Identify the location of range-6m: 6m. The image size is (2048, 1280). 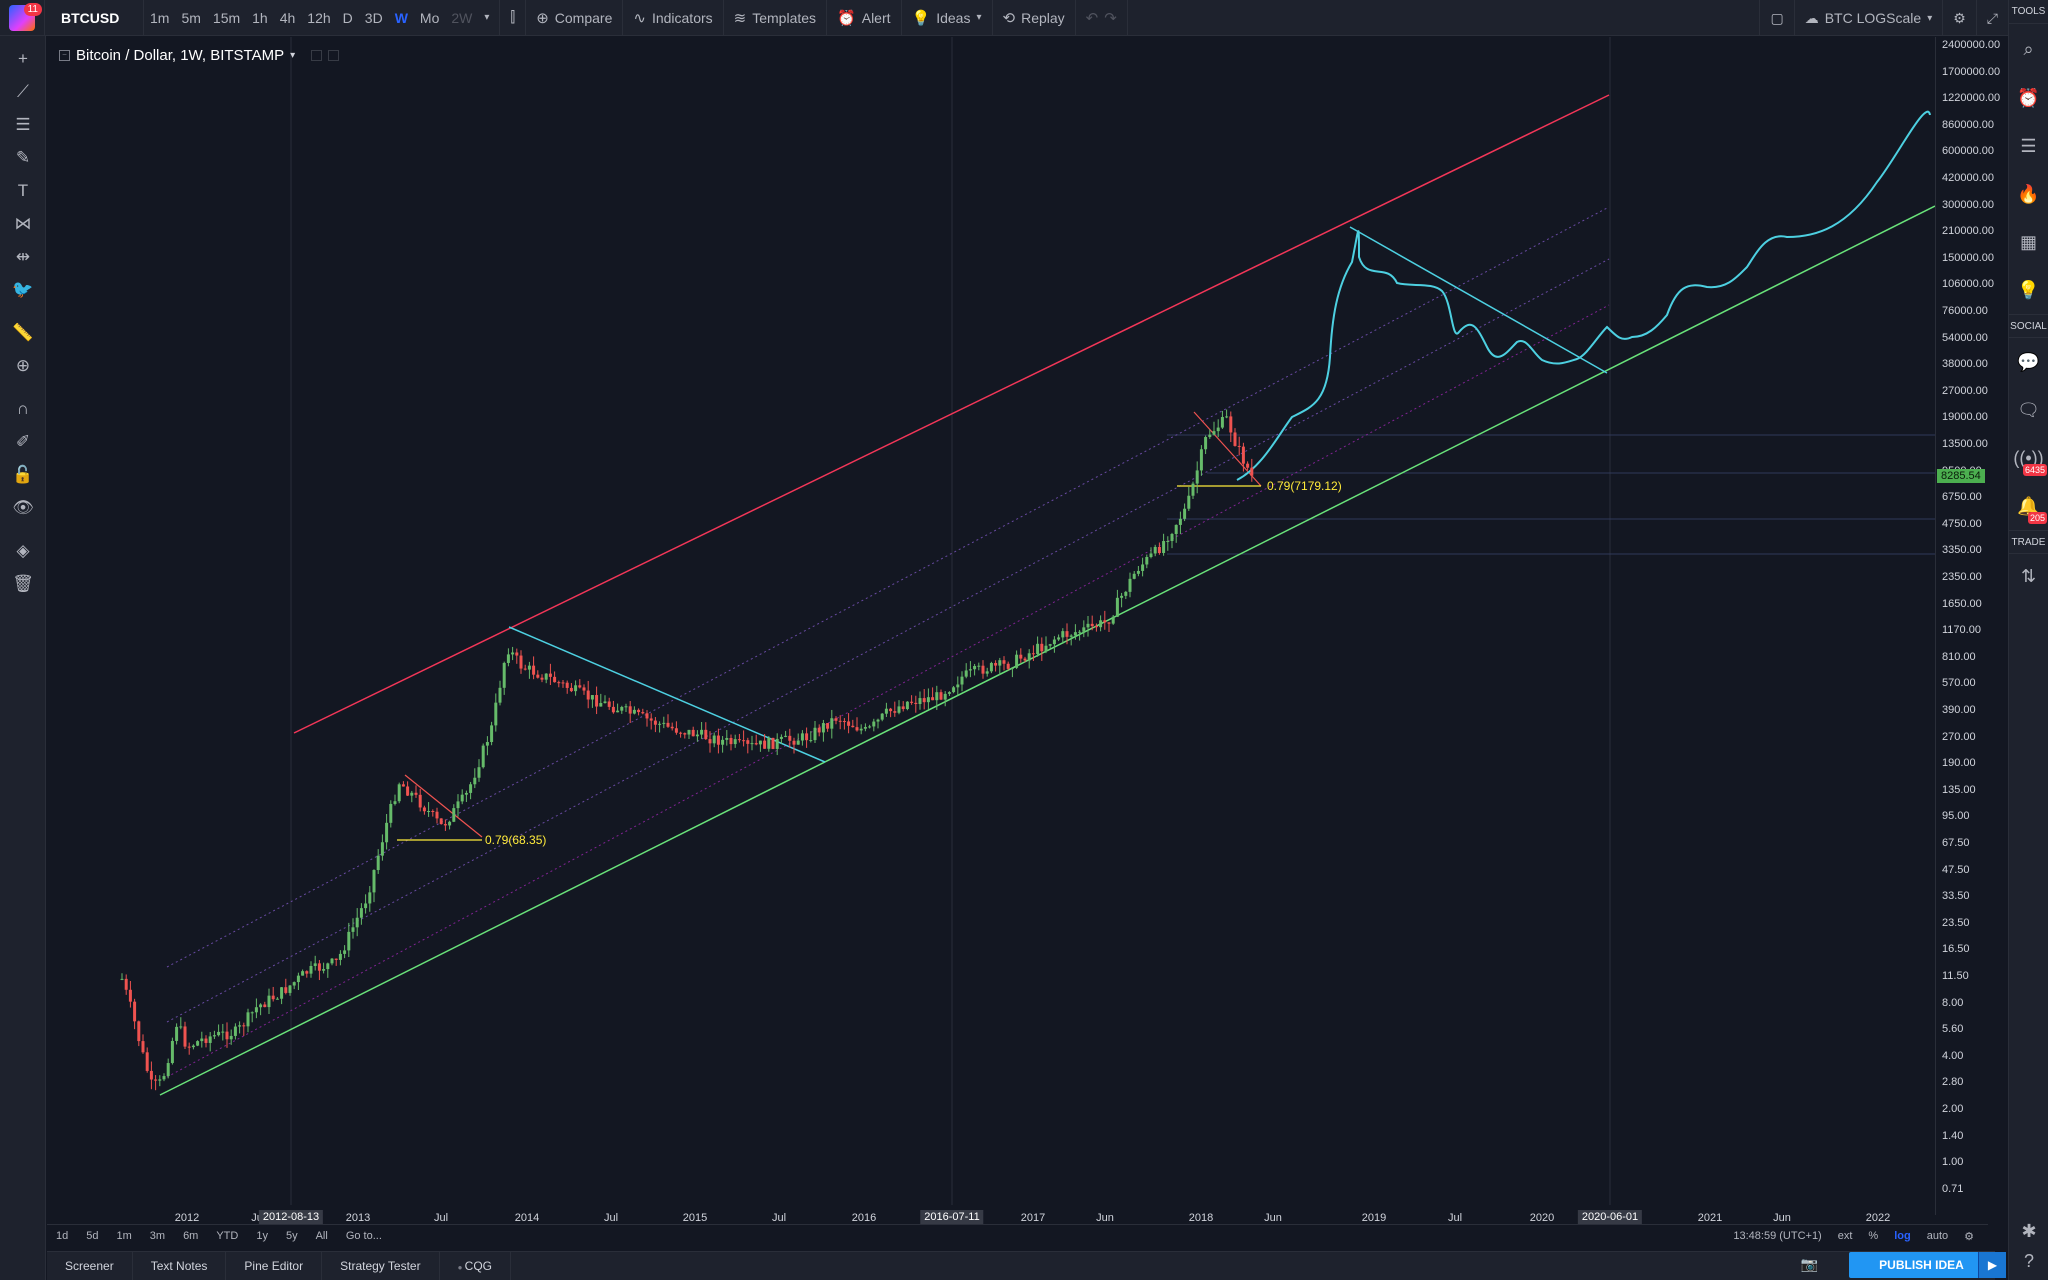
(191, 1235).